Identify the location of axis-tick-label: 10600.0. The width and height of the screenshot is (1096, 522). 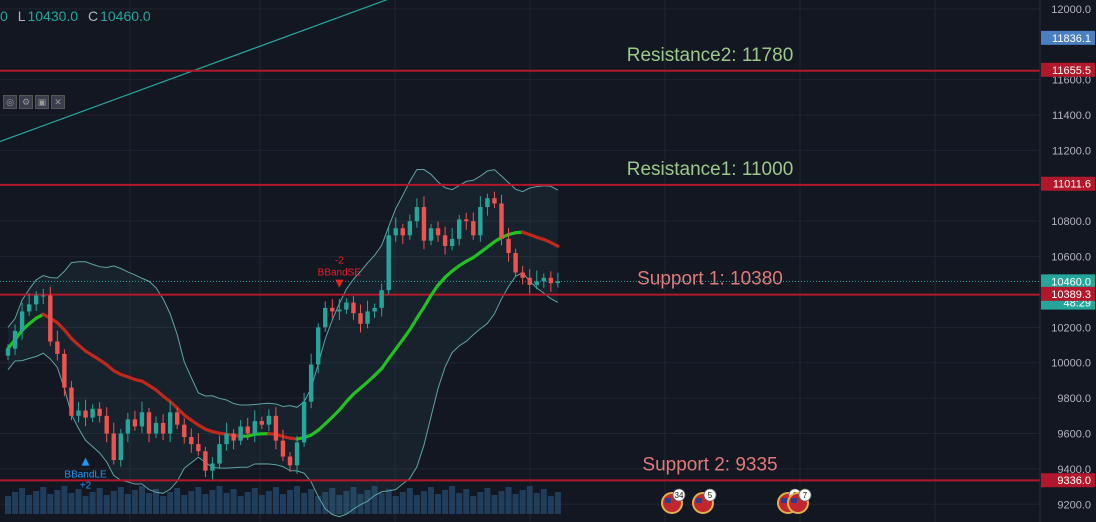
(1071, 258).